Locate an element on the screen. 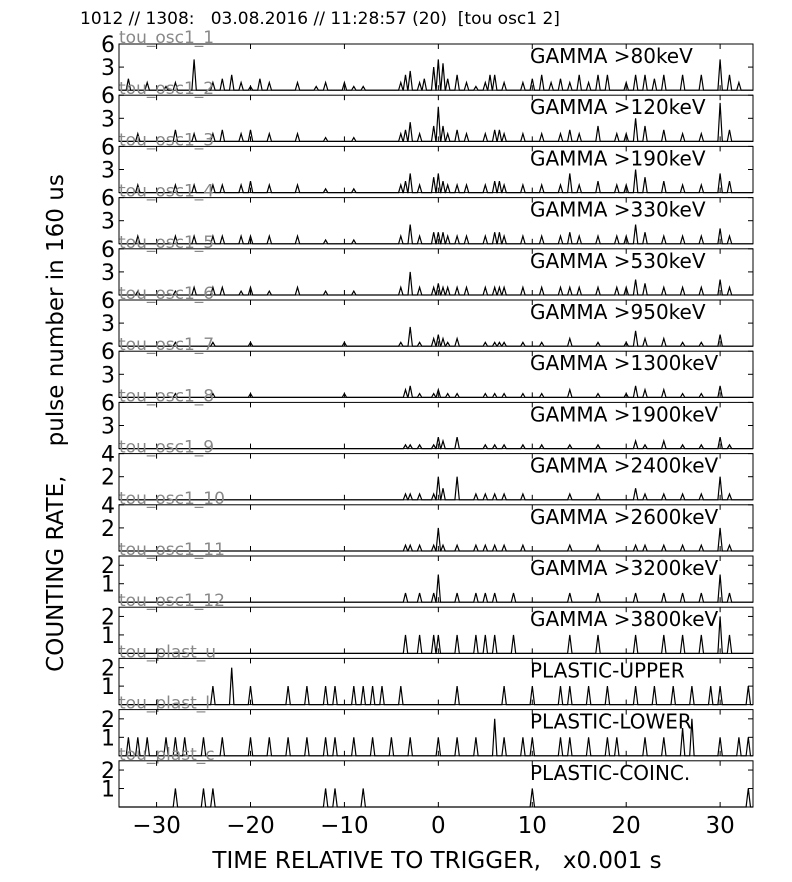 The image size is (792, 882). panel-7-channel-label: tou_osc1_7 is located at coordinates (166, 345).